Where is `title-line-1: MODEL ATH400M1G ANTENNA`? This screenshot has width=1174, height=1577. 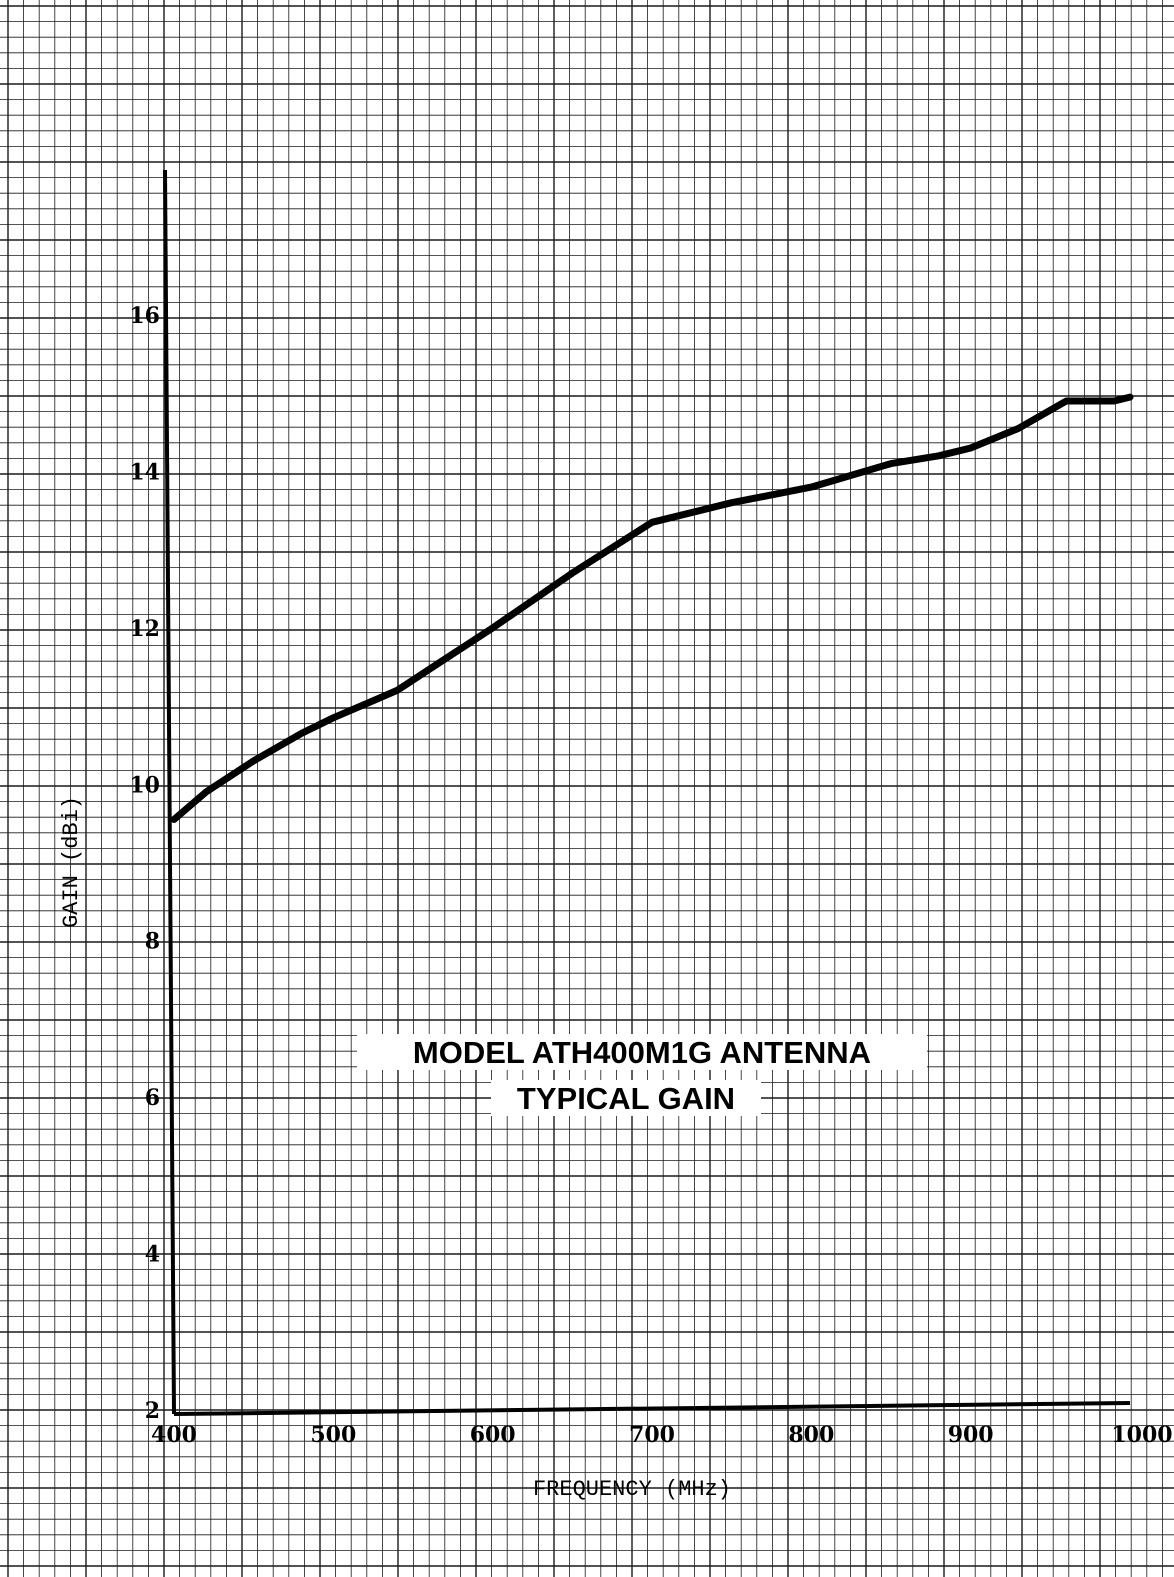 title-line-1: MODEL ATH400M1G ANTENNA is located at coordinates (642, 1052).